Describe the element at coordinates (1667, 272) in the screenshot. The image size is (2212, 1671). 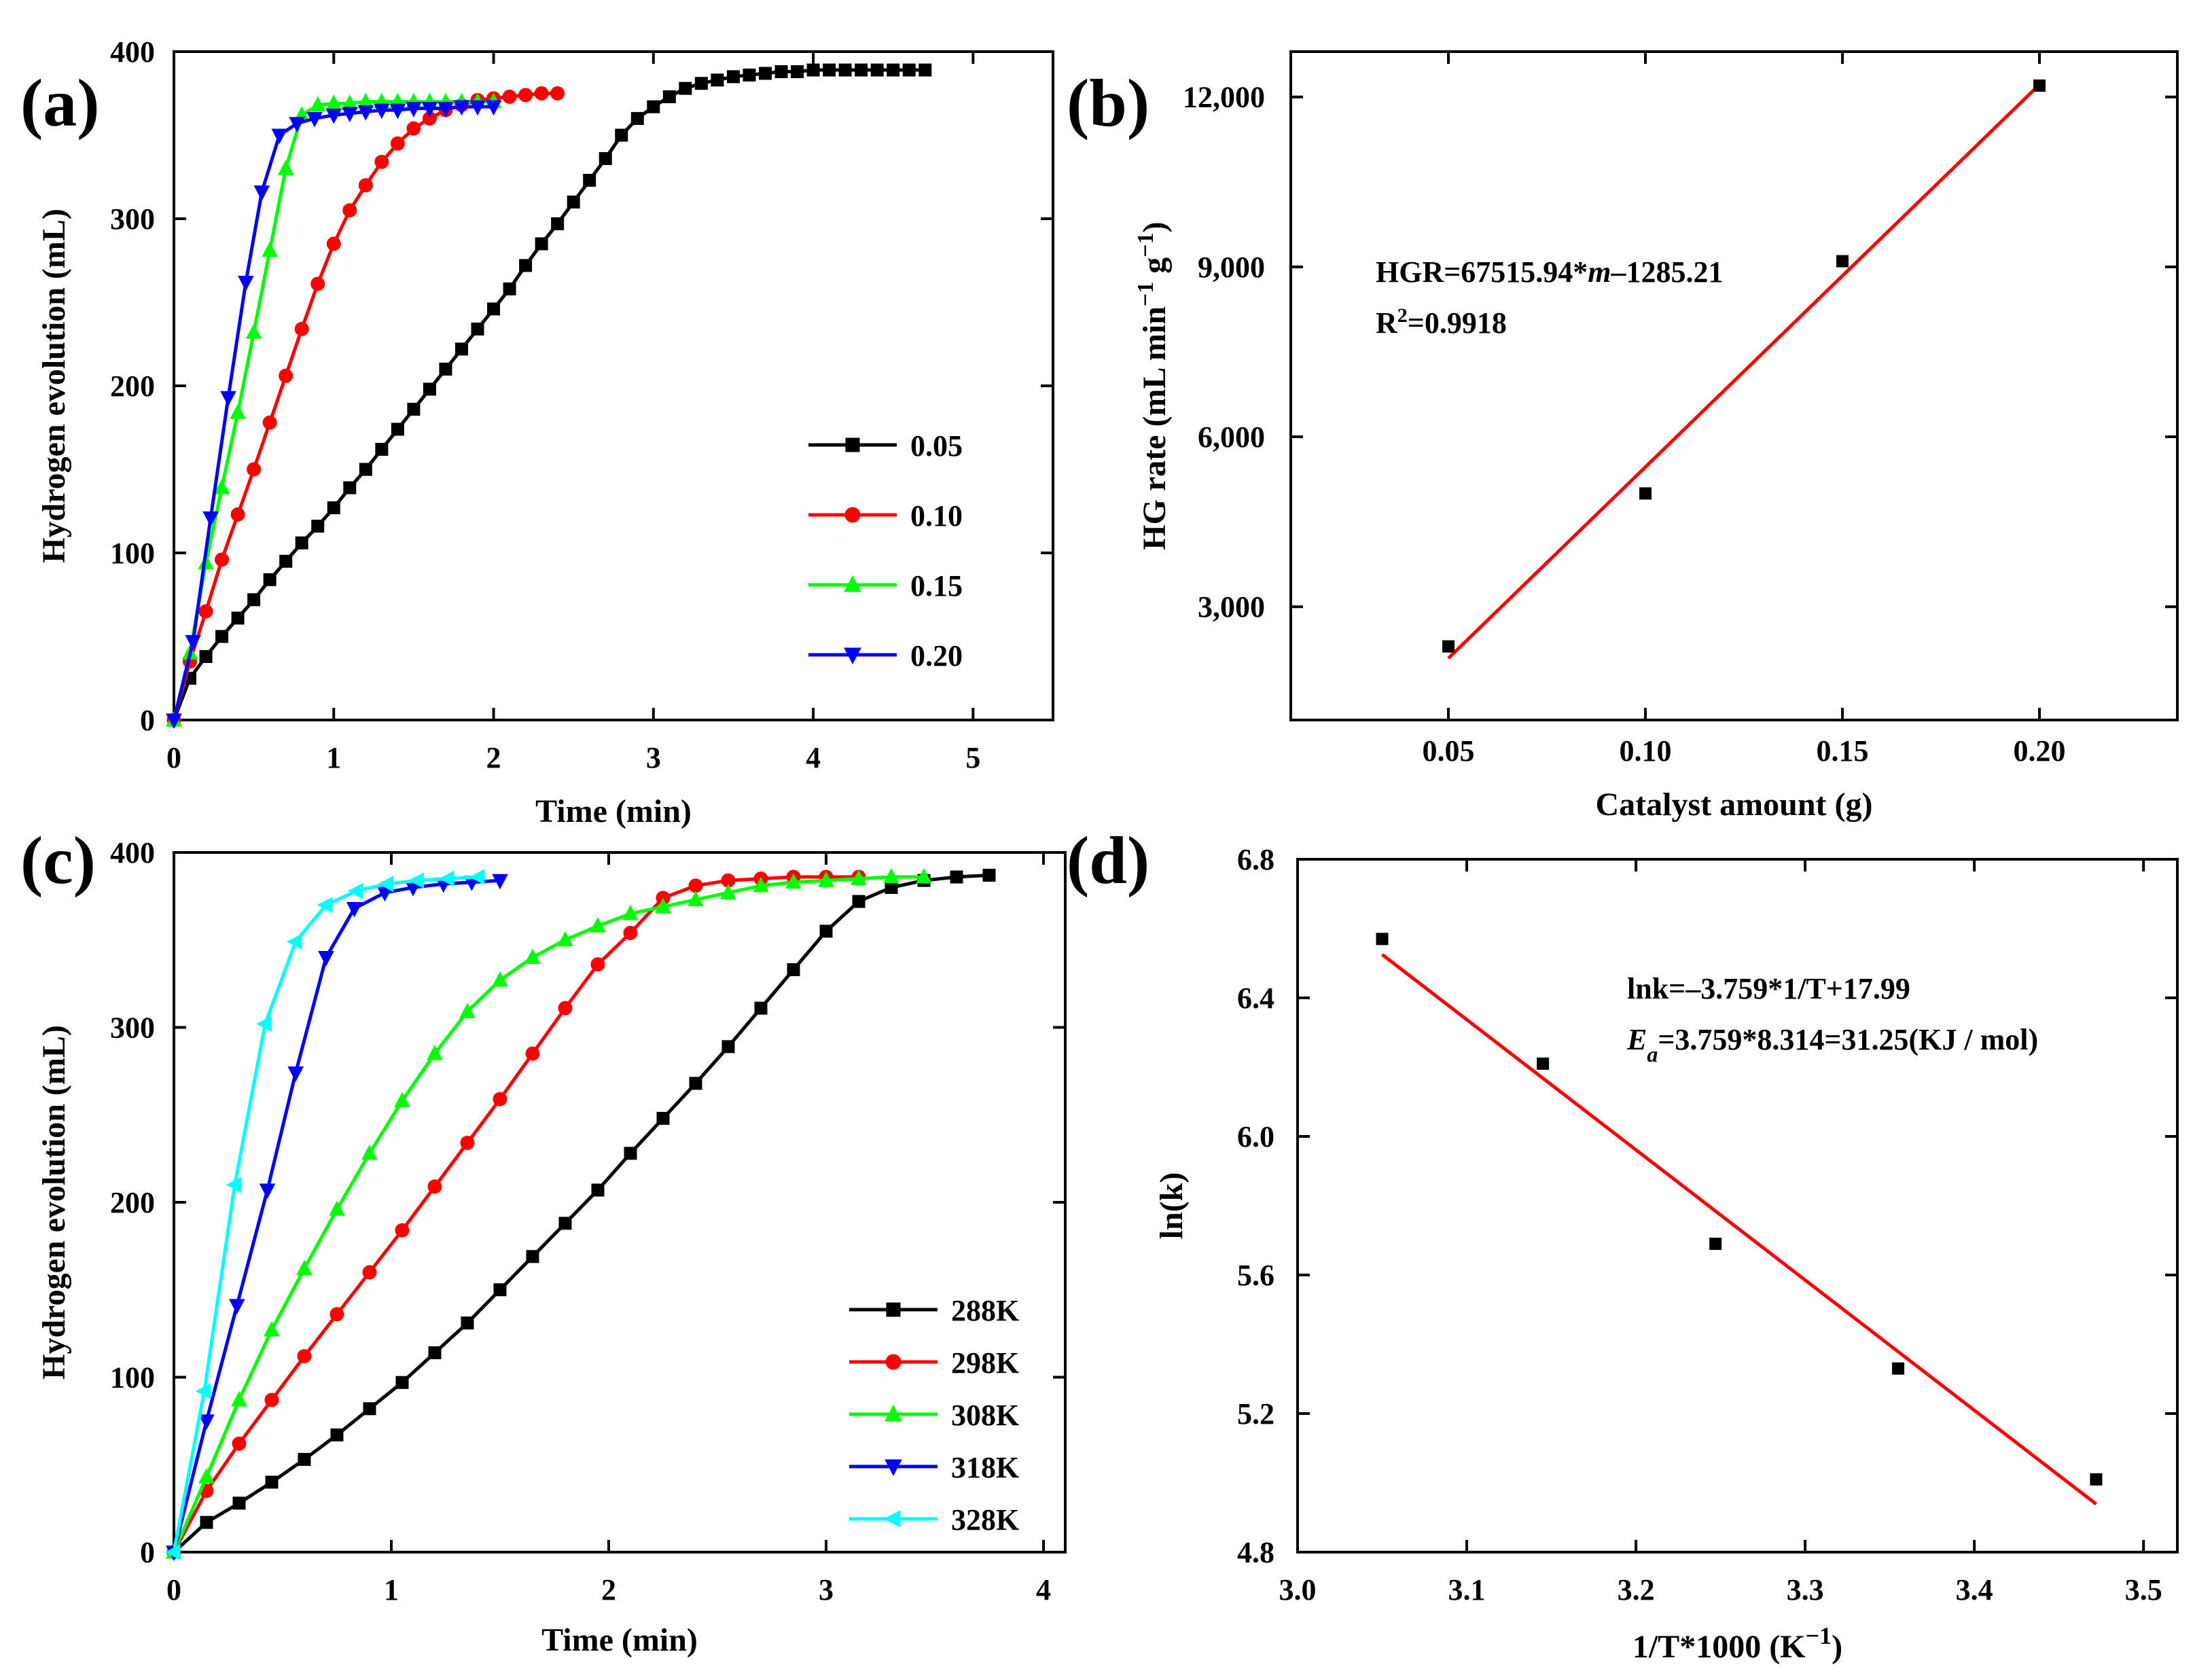
I see `fit-equation-part: –1285.21` at that location.